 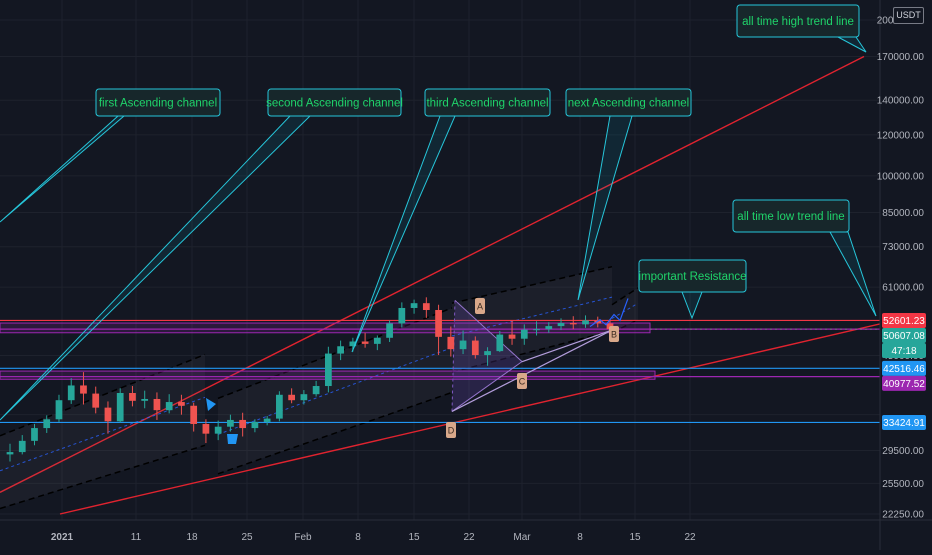 What do you see at coordinates (247, 537) in the screenshot?
I see `x-tick-label: 25` at bounding box center [247, 537].